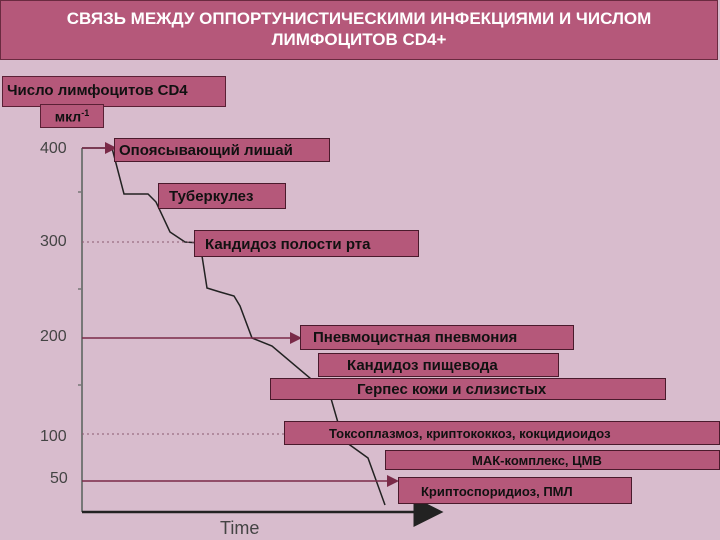 This screenshot has width=720, height=540. Describe the element at coordinates (222, 150) in the screenshot. I see `infection-box-shingles: Опоясывающий лишай` at that location.